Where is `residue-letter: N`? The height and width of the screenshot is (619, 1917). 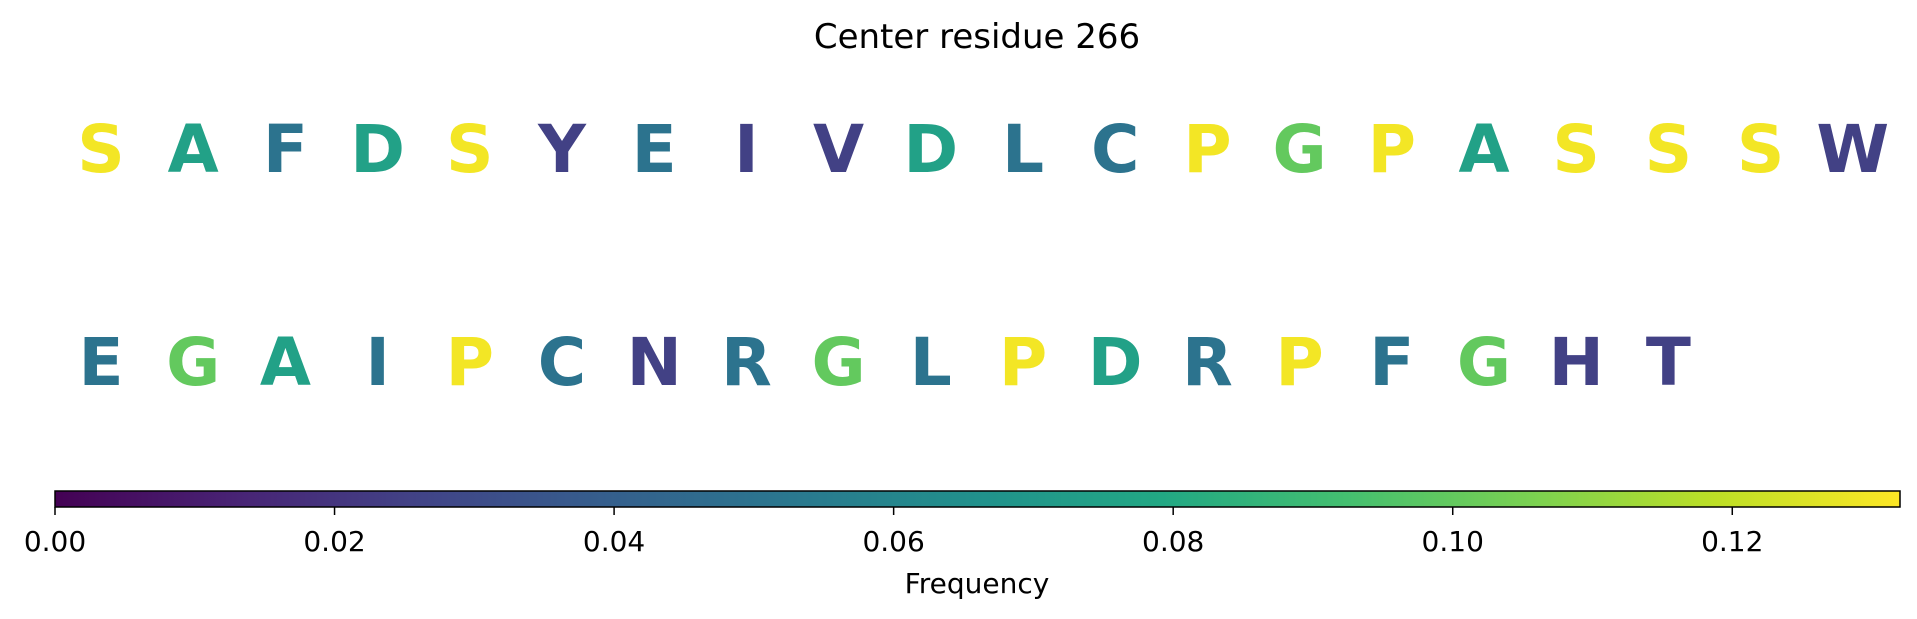 residue-letter: N is located at coordinates (654, 362).